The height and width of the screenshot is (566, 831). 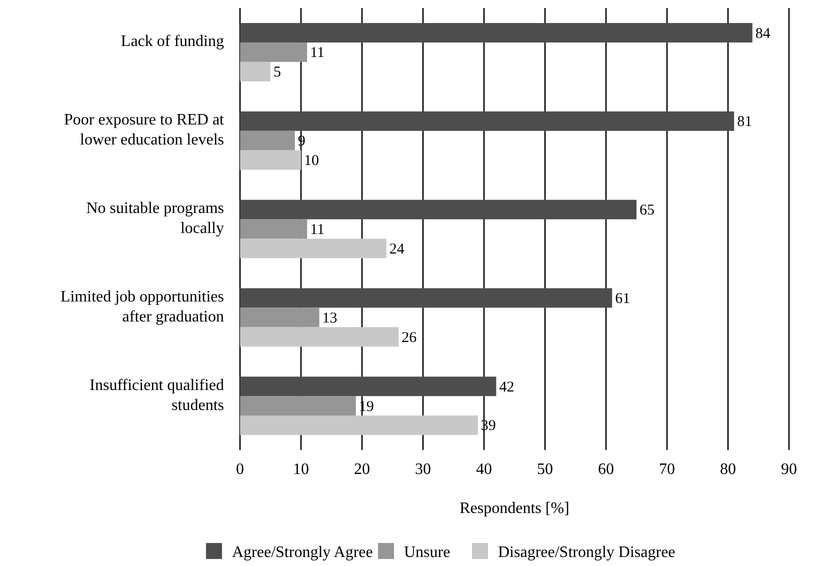 I want to click on data-label: 10, so click(x=311, y=161).